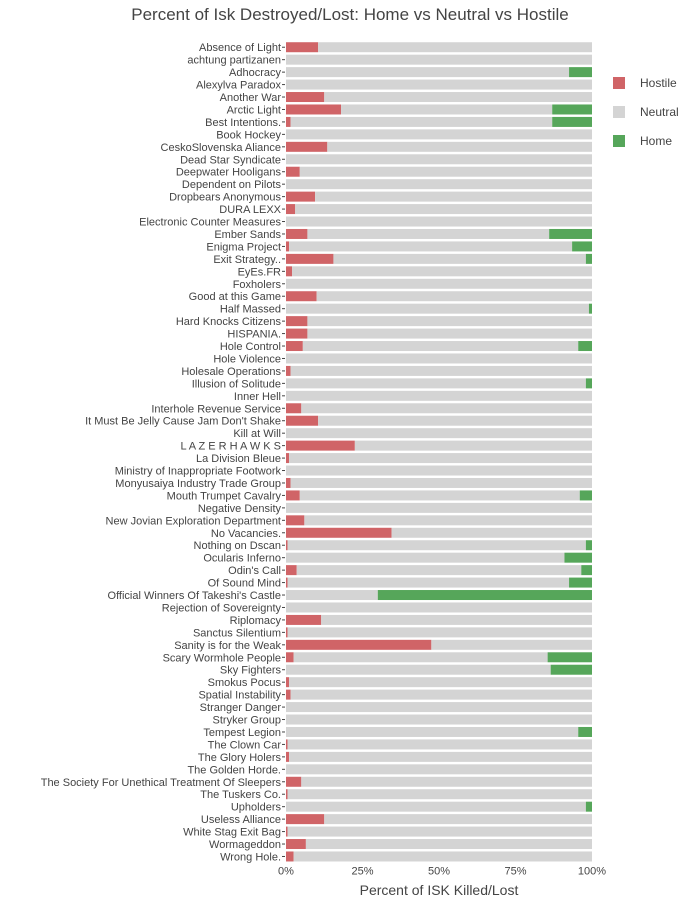  What do you see at coordinates (619, 141) in the screenshot?
I see `legend-swatch-home` at bounding box center [619, 141].